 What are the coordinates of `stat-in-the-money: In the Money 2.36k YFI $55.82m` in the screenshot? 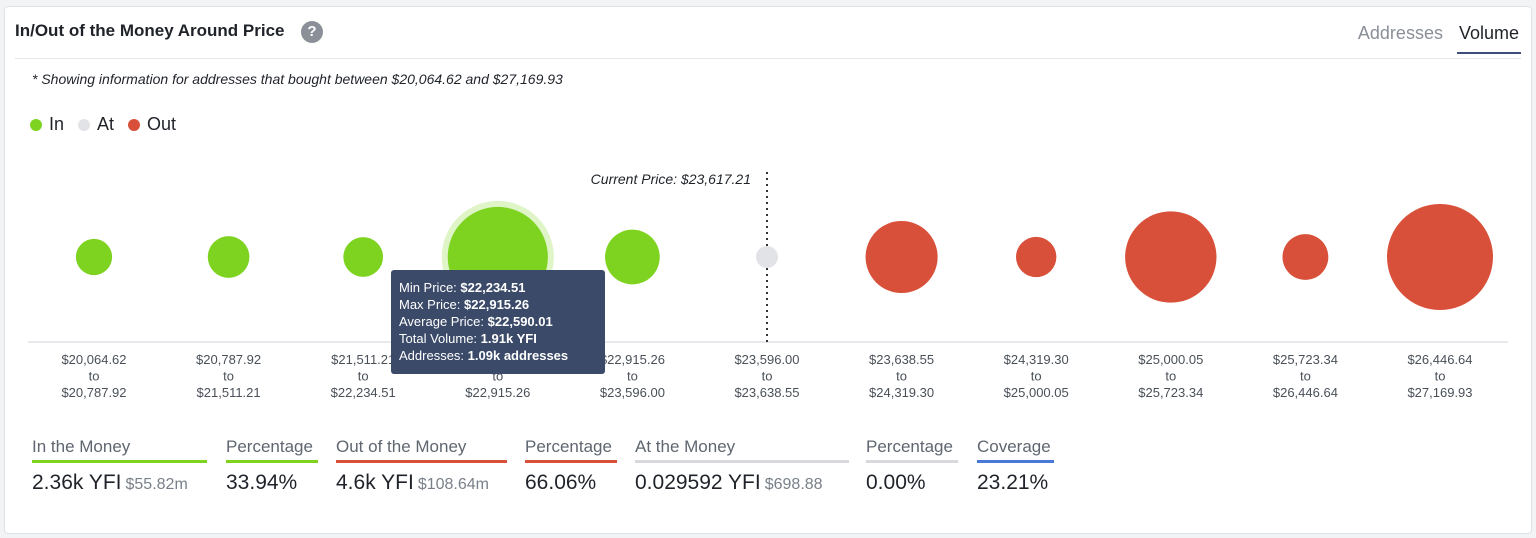 It's located at (119, 466).